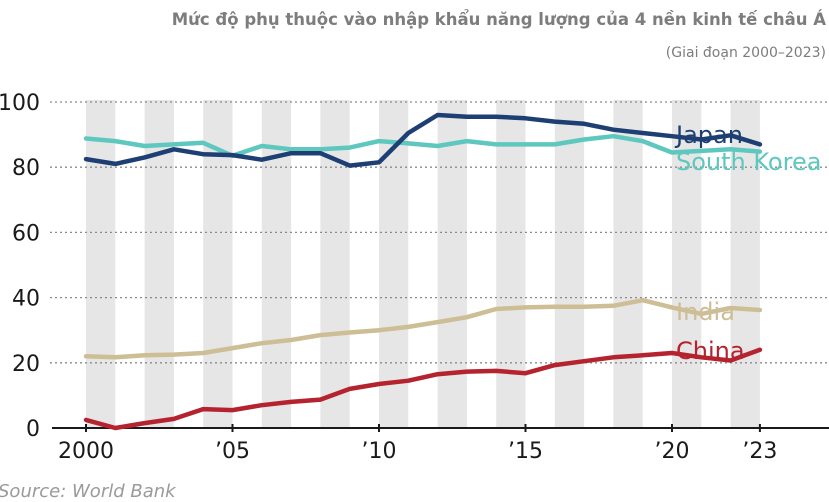 Image resolution: width=829 pixels, height=502 pixels. I want to click on x-tick-label: ’15, so click(525, 451).